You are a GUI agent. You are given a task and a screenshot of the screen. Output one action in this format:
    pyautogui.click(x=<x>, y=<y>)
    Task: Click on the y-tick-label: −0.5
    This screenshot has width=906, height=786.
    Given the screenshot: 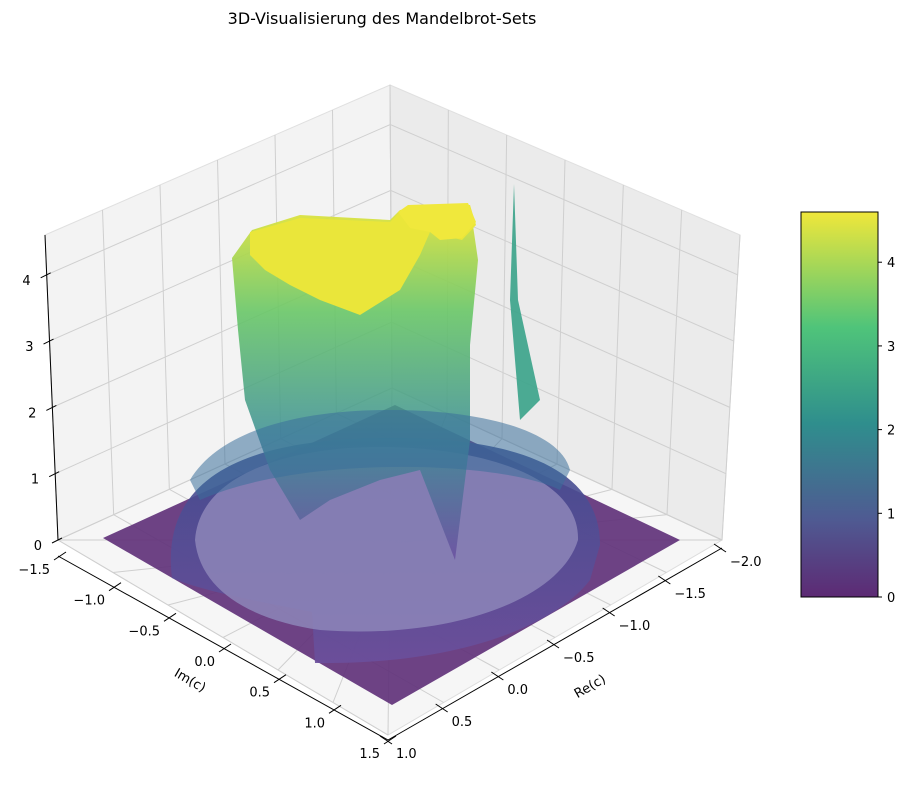 What is the action you would take?
    pyautogui.click(x=144, y=631)
    